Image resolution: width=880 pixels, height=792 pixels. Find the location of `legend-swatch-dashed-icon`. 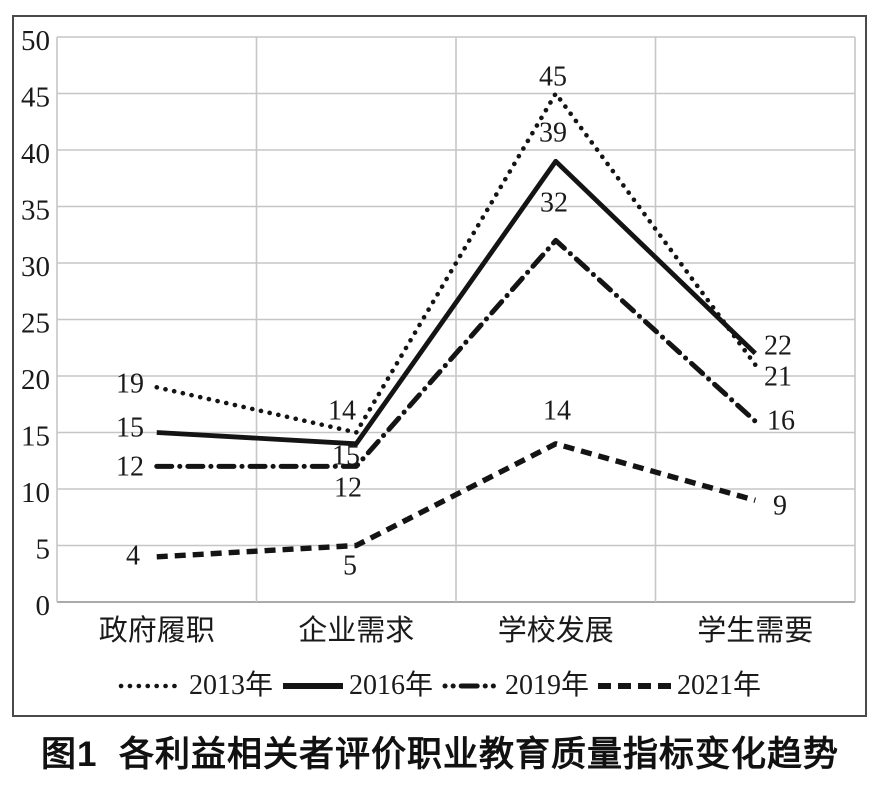

legend-swatch-dashed-icon is located at coordinates (635, 686).